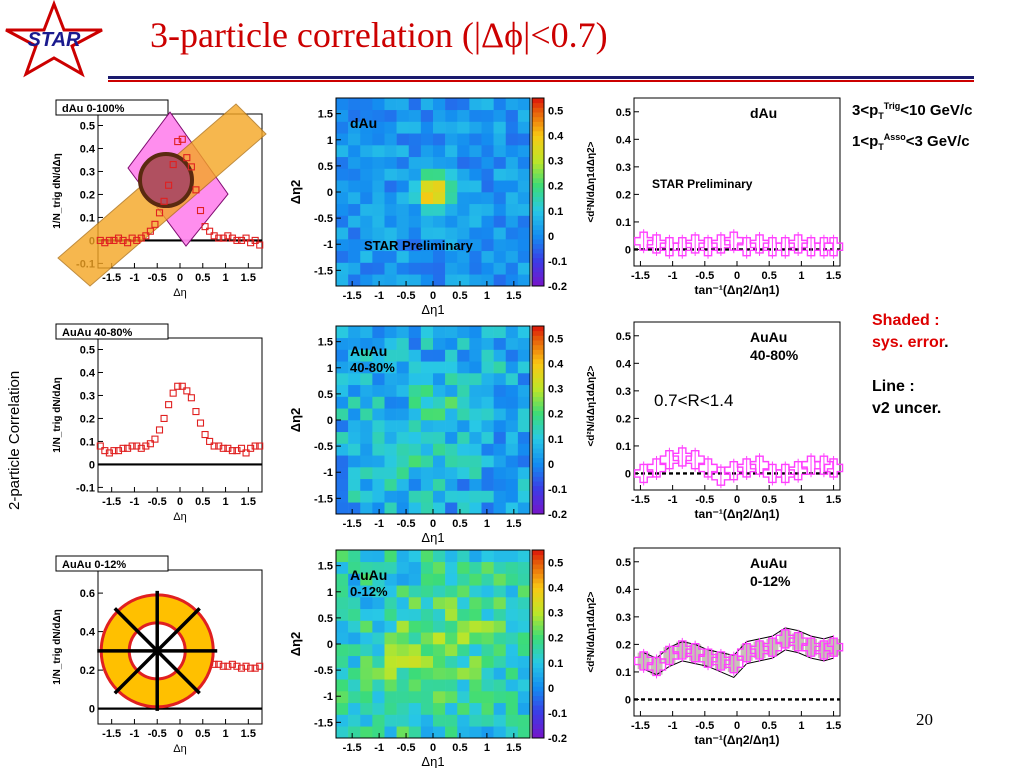 Image resolution: width=1024 pixels, height=768 pixels. What do you see at coordinates (551, 465) in the screenshot?
I see `colorbar-tick-label: 0` at bounding box center [551, 465].